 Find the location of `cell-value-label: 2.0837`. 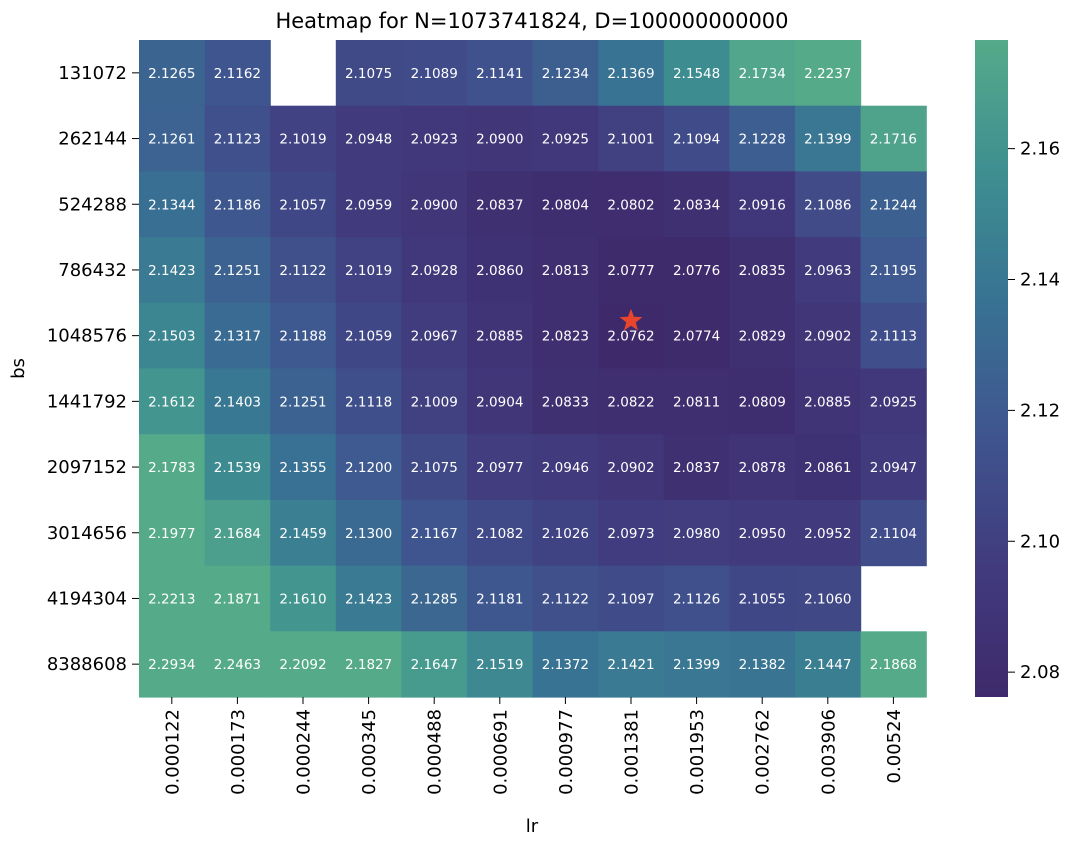

cell-value-label: 2.0837 is located at coordinates (696, 468).